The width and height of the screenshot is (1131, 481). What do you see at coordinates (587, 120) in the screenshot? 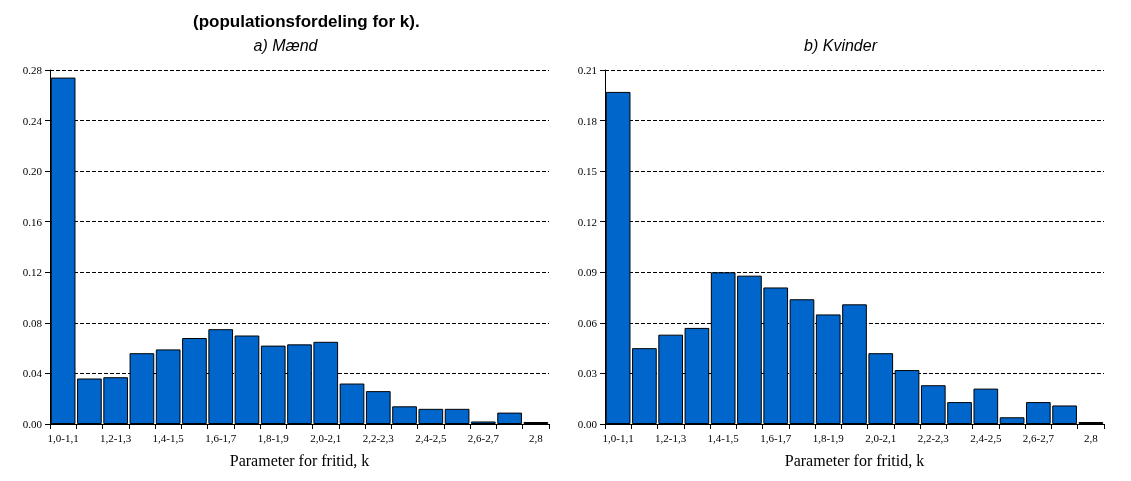
I see `y-tick-label: 0.18` at bounding box center [587, 120].